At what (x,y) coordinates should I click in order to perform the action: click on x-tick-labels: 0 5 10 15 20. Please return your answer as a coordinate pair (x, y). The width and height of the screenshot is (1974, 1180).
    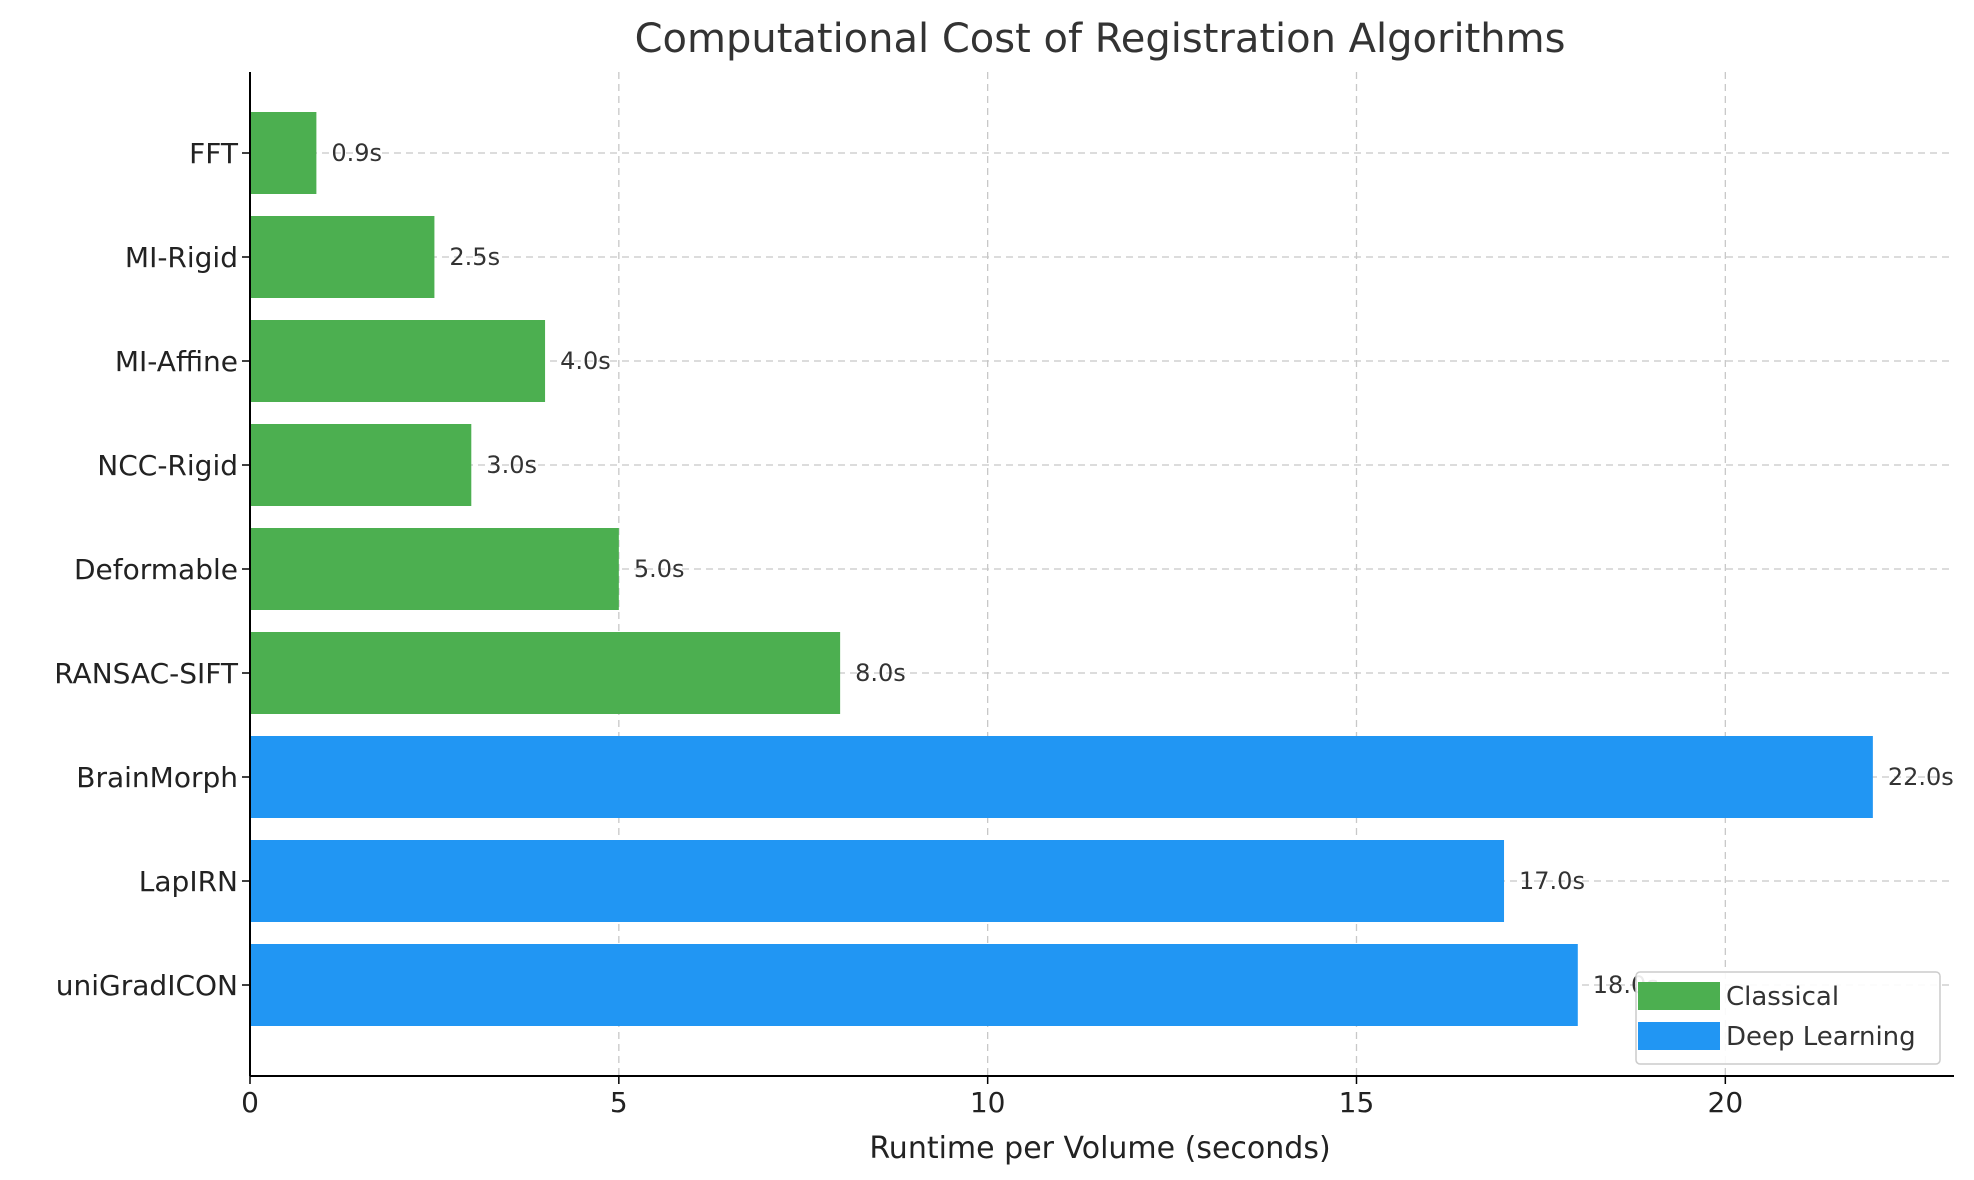
    Looking at the image, I should click on (992, 1102).